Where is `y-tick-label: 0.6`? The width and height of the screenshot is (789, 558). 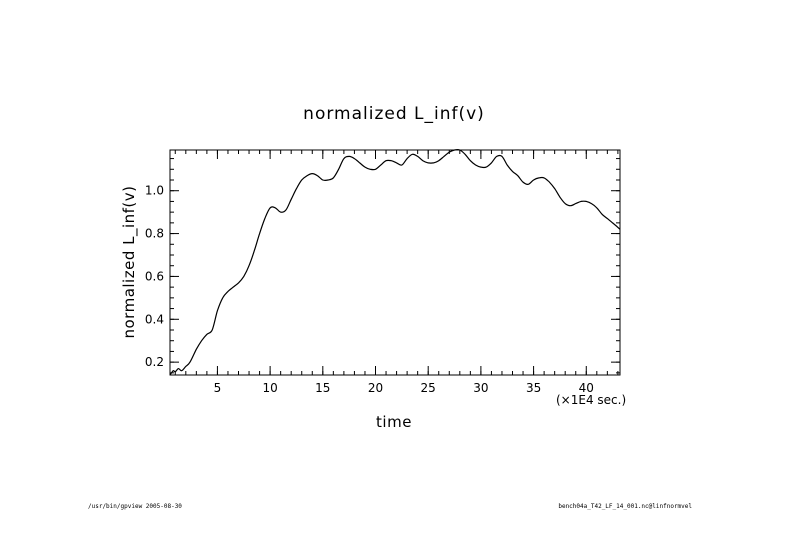
y-tick-label: 0.6 is located at coordinates (154, 276).